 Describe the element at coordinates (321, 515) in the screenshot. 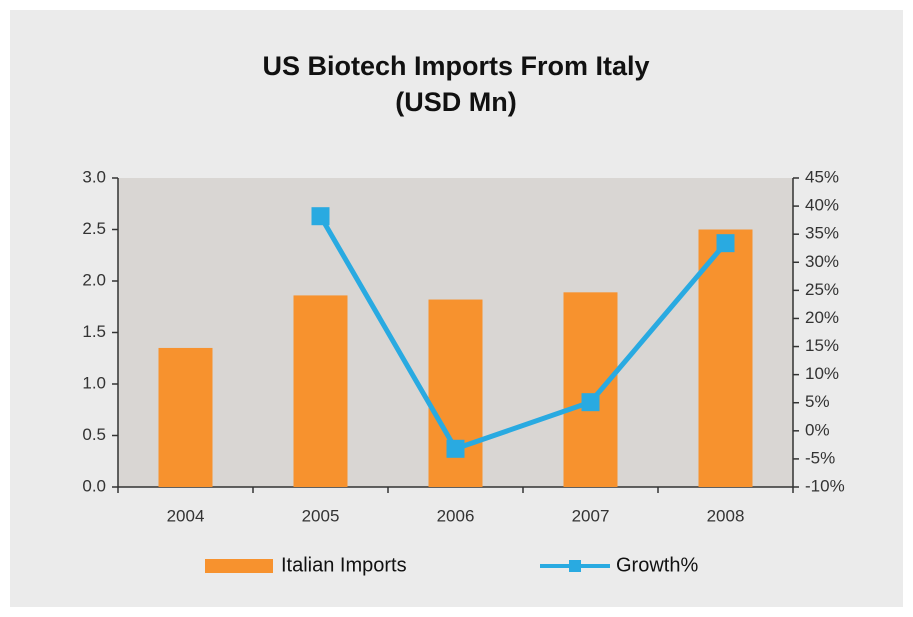

I see `x-tick-label: 2005` at that location.